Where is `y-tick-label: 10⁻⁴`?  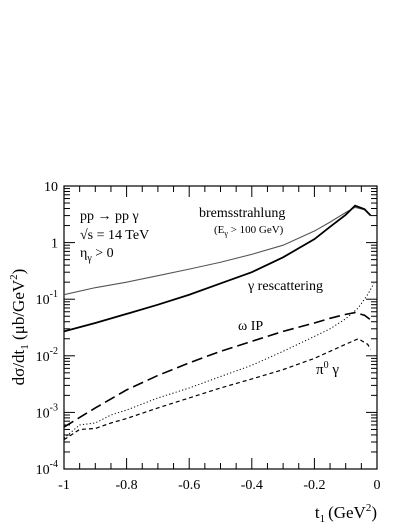 y-tick-label: 10⁻⁴ is located at coordinates (47, 468).